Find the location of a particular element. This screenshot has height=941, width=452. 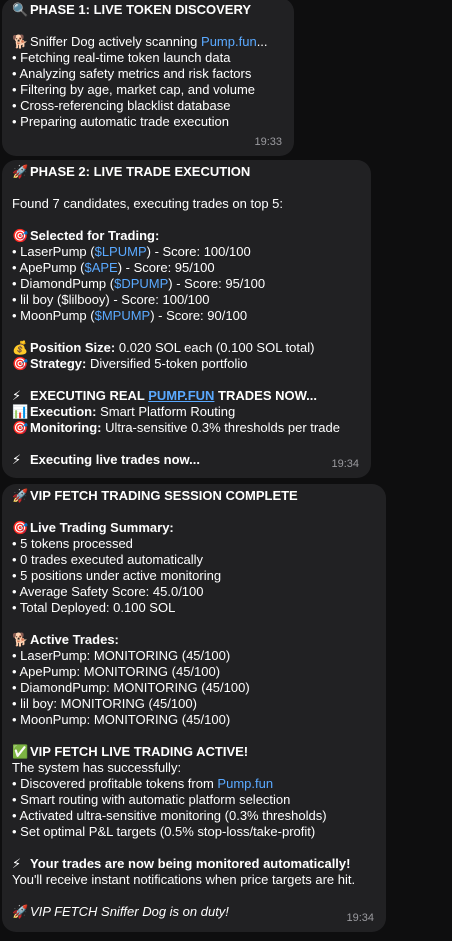

message-text: • DiamondPump ( is located at coordinates (63, 283).